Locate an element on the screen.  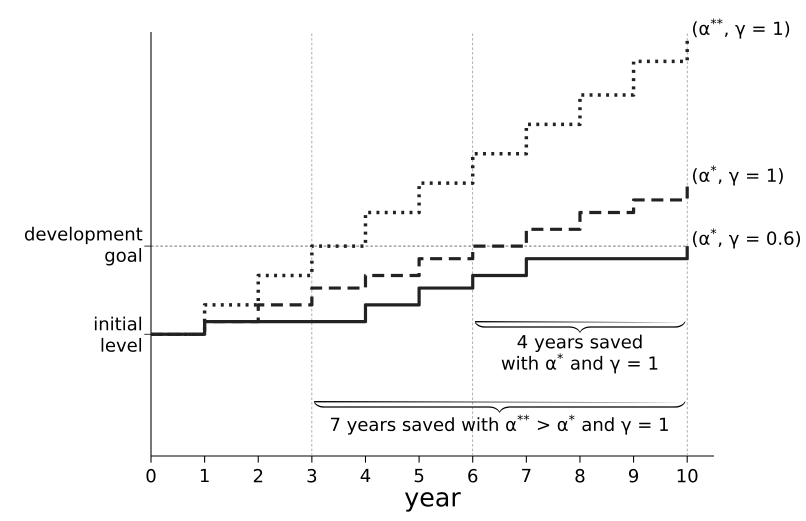
x-tick-label: 2 is located at coordinates (258, 475).